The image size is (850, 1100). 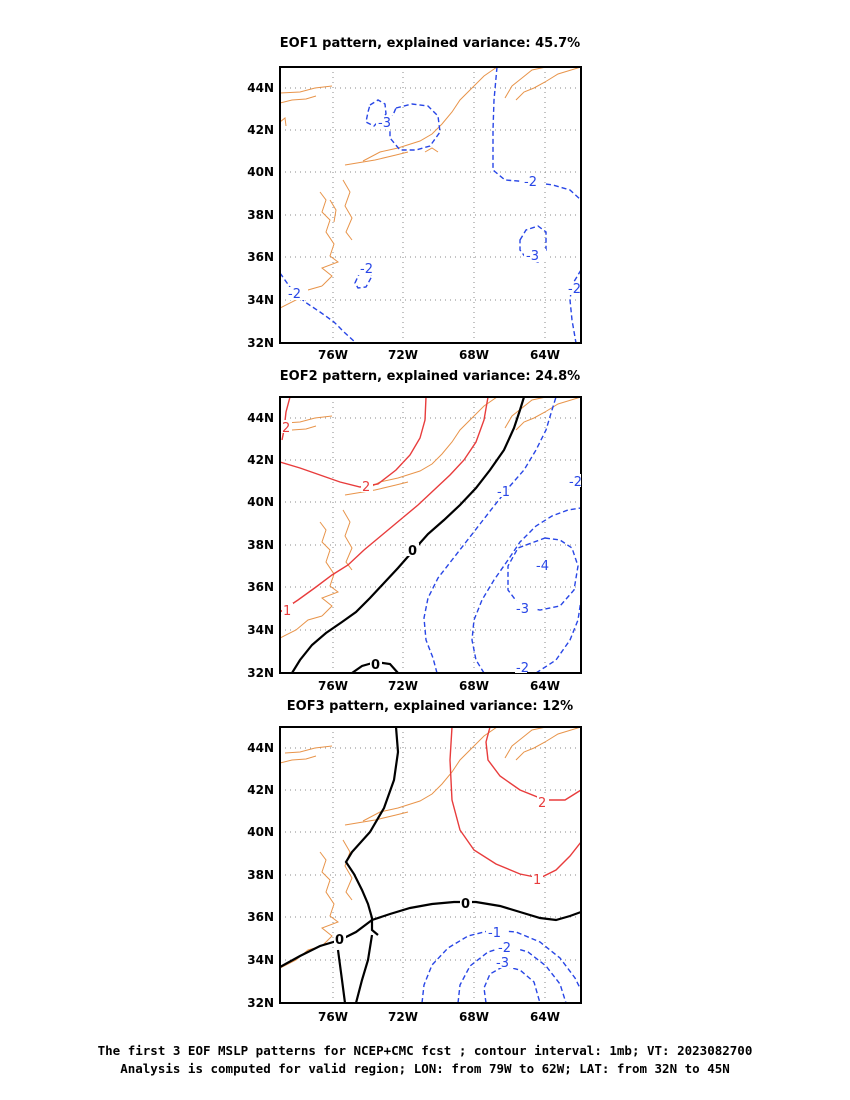 I want to click on eof2-label-8: -4, so click(x=542, y=566).